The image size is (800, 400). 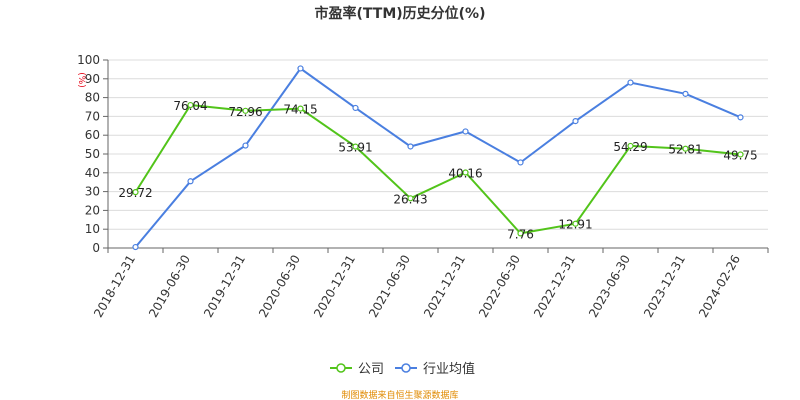 I want to click on y-unit-label: (%), so click(x=81, y=80).